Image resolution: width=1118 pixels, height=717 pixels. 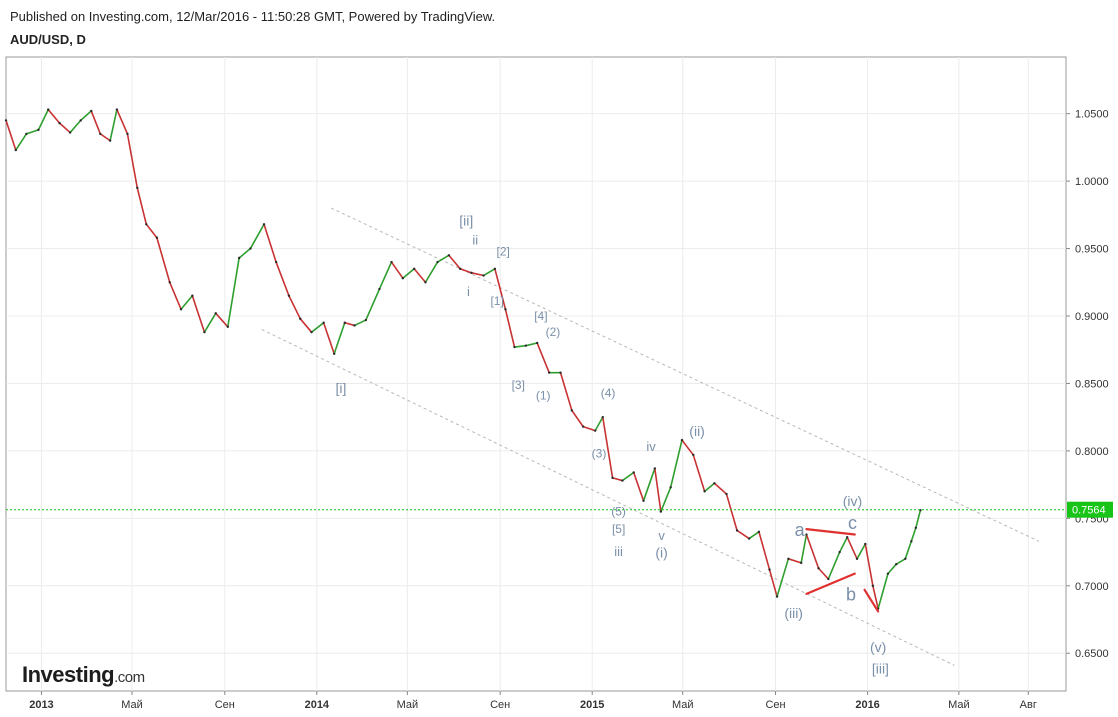 I want to click on x-tick-label: Сен, so click(x=500, y=705).